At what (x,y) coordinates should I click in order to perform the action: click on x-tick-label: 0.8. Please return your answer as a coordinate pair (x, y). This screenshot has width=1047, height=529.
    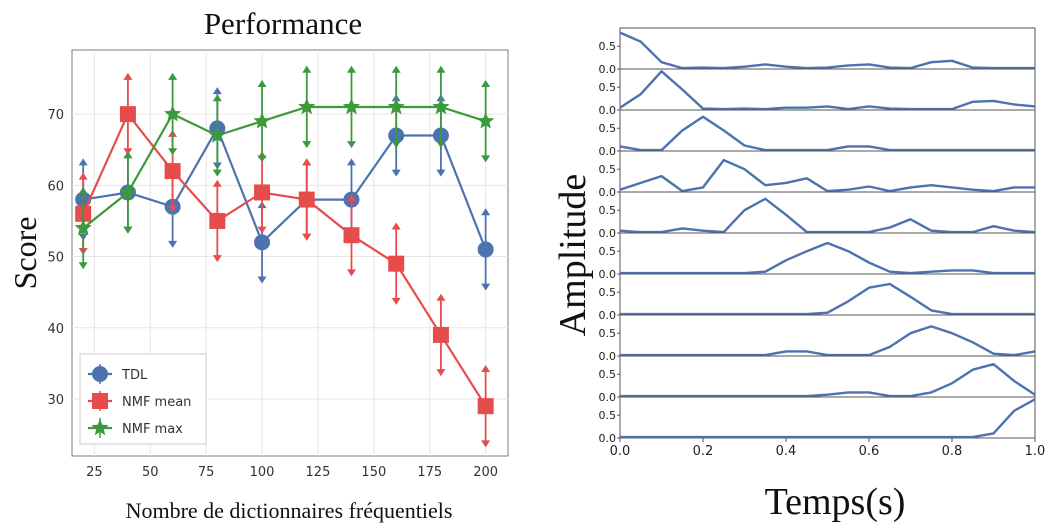
    Looking at the image, I should click on (952, 451).